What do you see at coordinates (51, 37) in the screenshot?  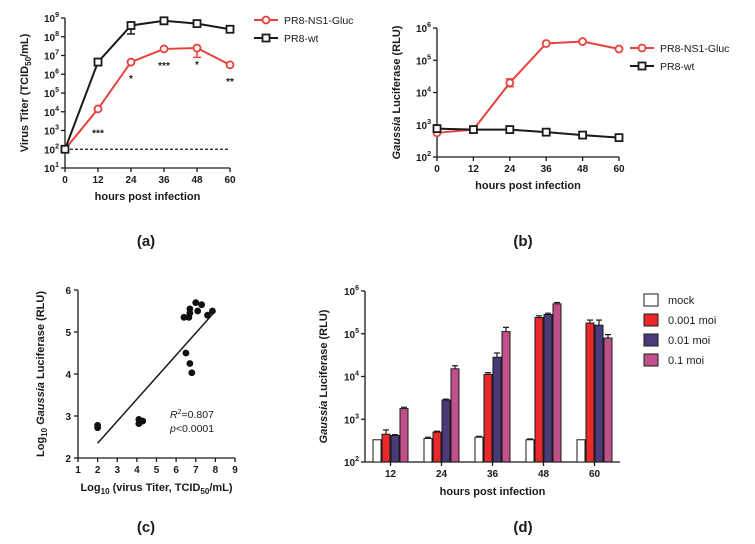 I see `panel-a-y-tick-label: 10⁸` at bounding box center [51, 37].